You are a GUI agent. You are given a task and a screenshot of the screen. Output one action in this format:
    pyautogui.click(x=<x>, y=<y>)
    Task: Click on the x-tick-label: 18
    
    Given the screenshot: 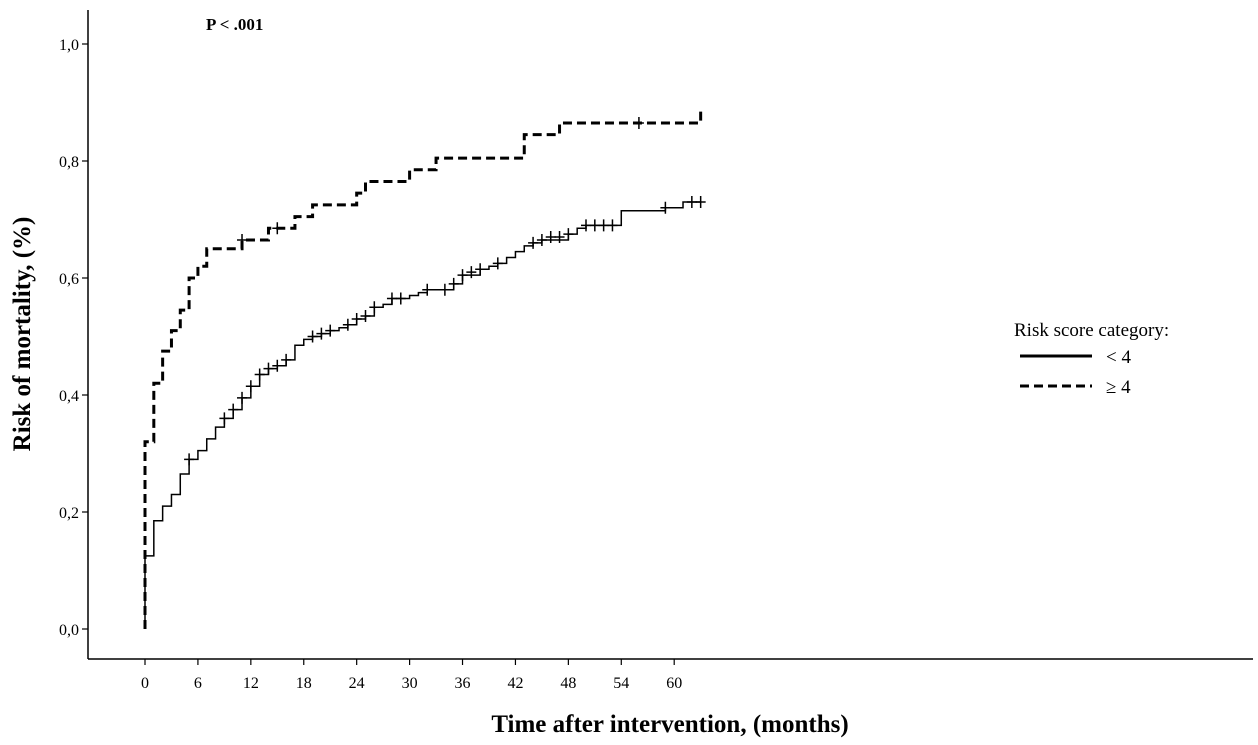 What is the action you would take?
    pyautogui.click(x=304, y=683)
    